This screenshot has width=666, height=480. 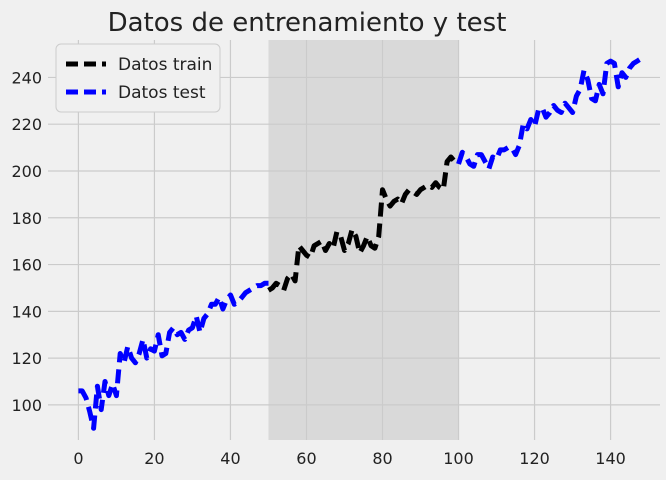 What do you see at coordinates (162, 93) in the screenshot?
I see `legend-label-test: Datos test` at bounding box center [162, 93].